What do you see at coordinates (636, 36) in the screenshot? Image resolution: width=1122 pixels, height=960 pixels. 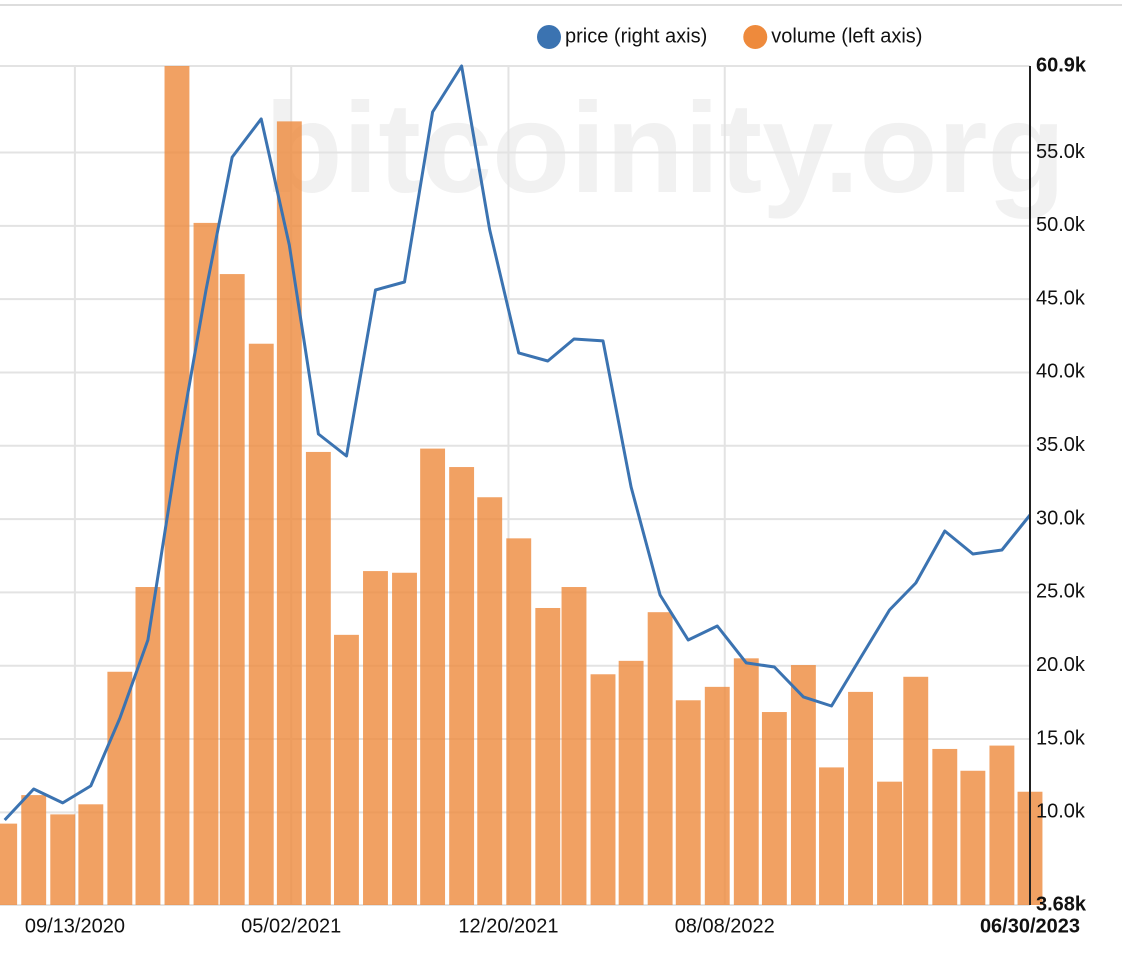 I see `legend-label: price (right axis)` at bounding box center [636, 36].